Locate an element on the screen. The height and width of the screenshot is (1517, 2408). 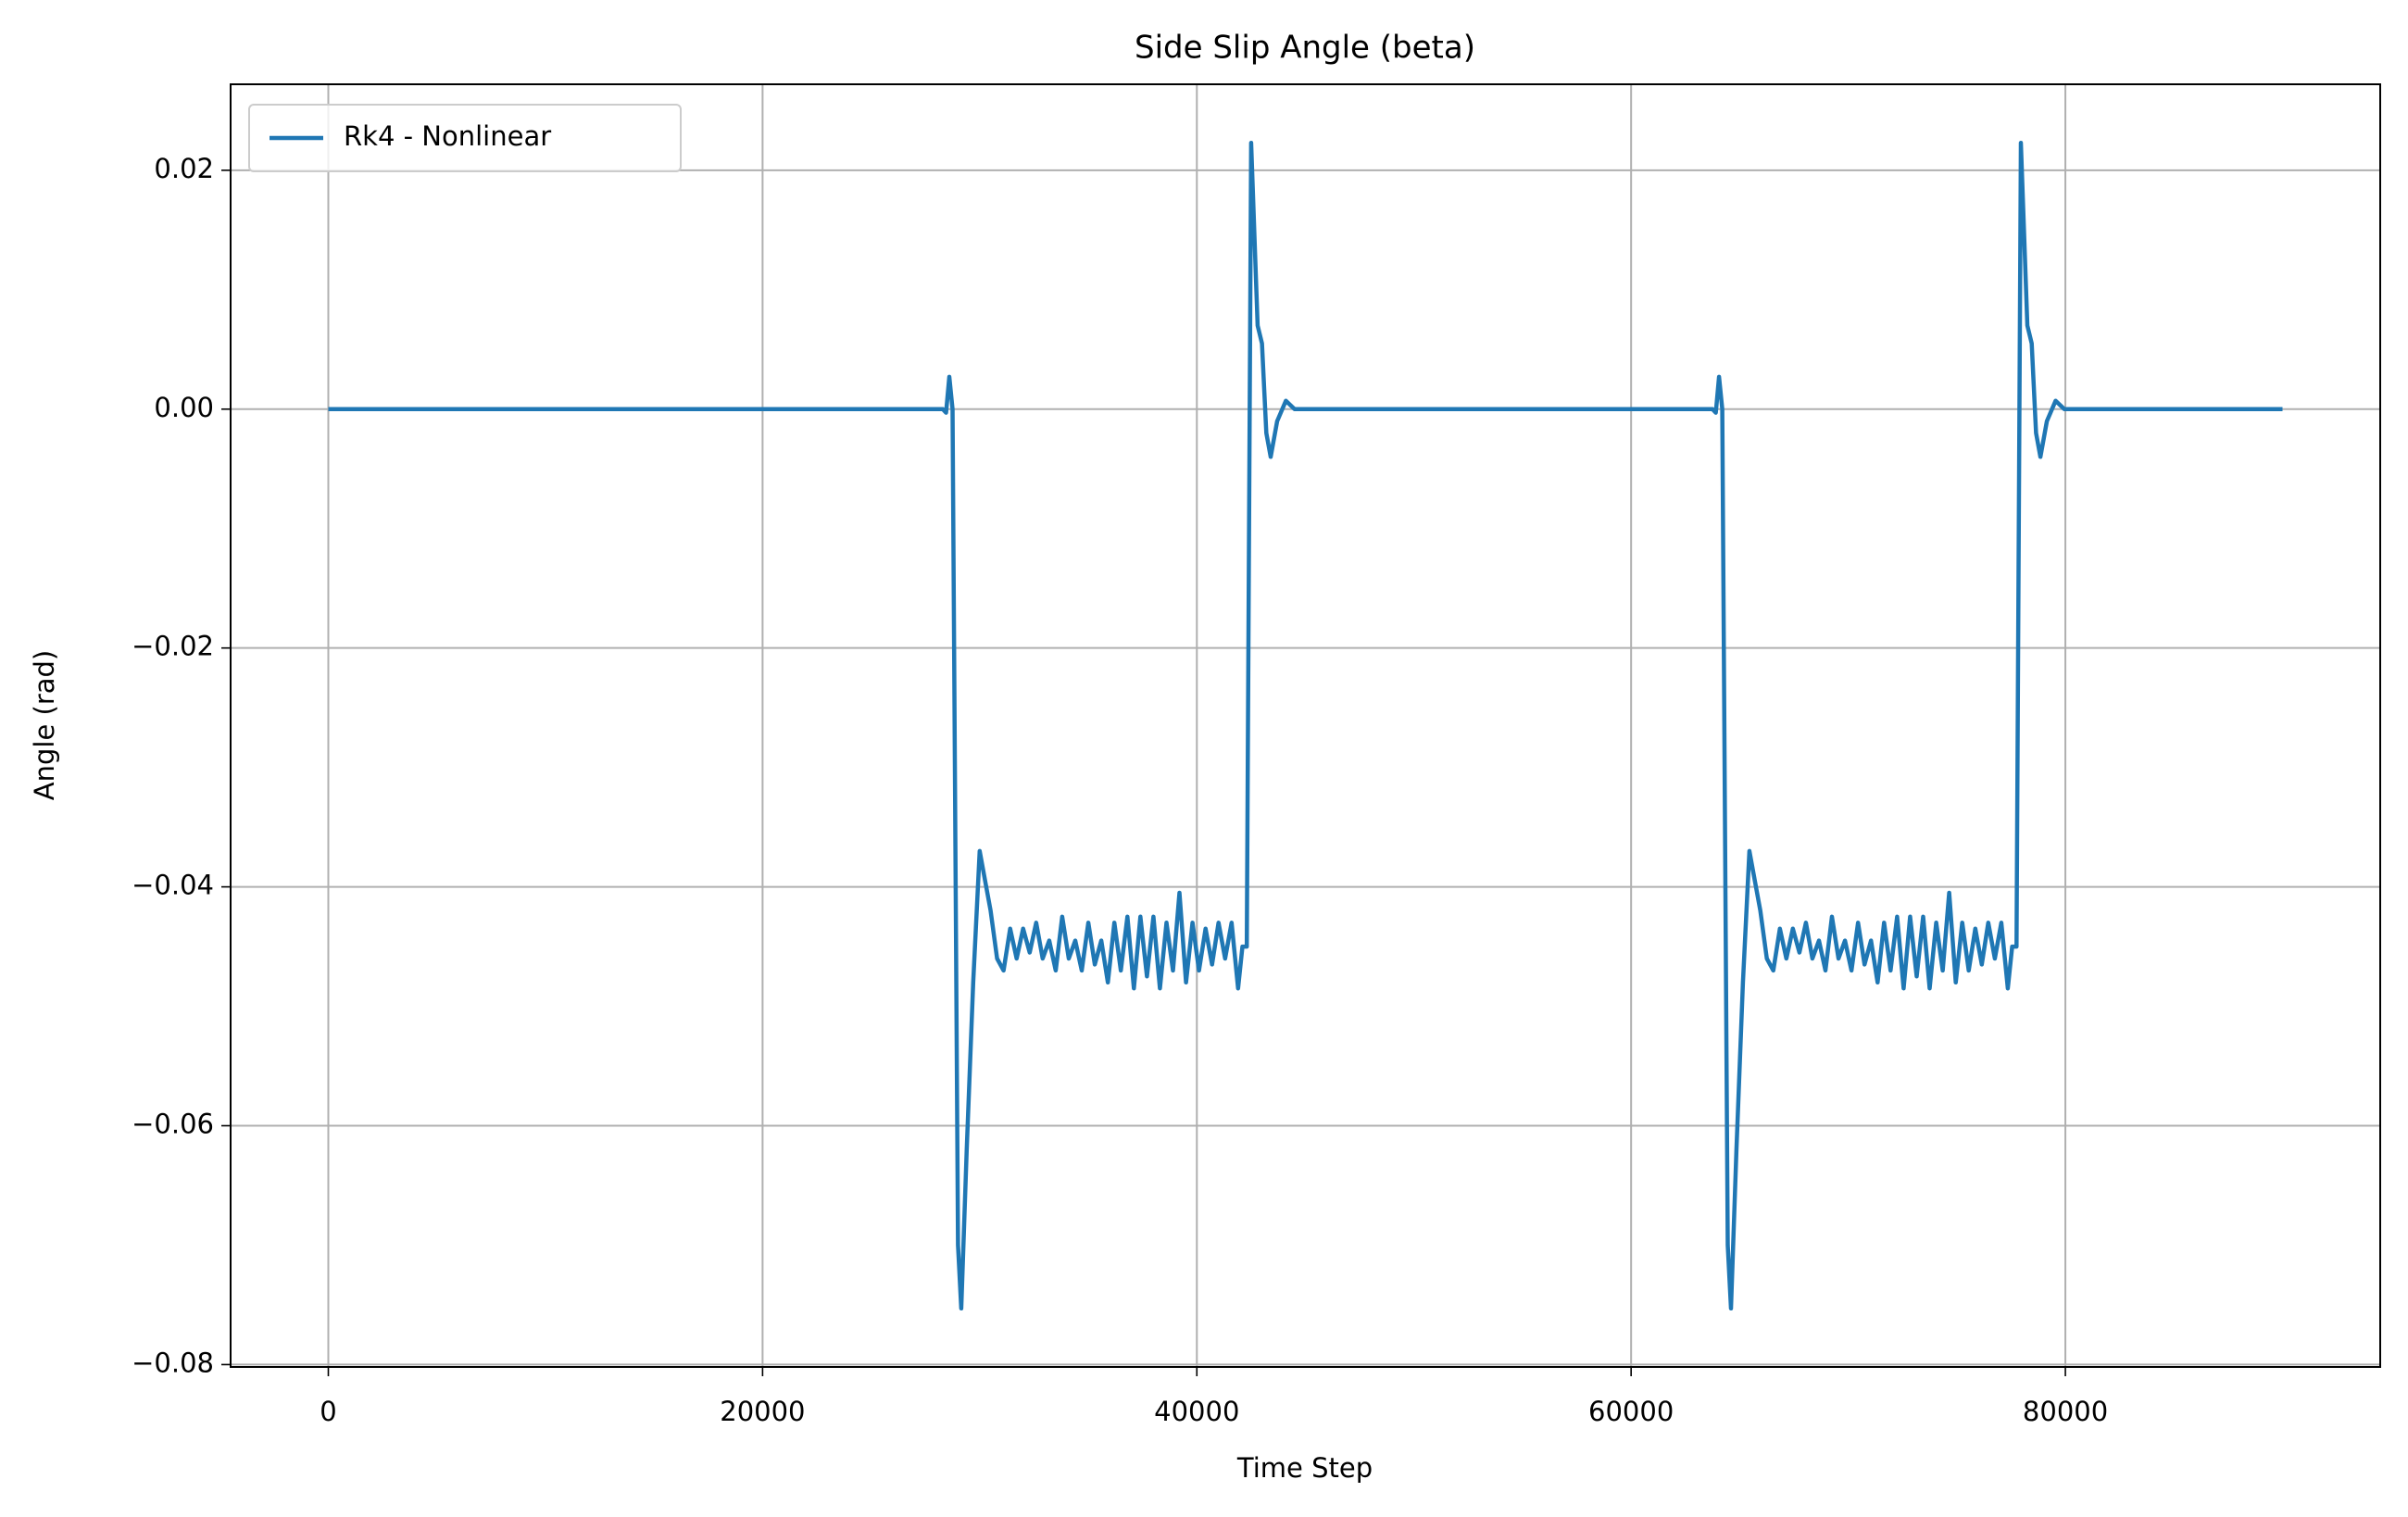
legend: Rk4 - Nonlinear is located at coordinates (465, 138).